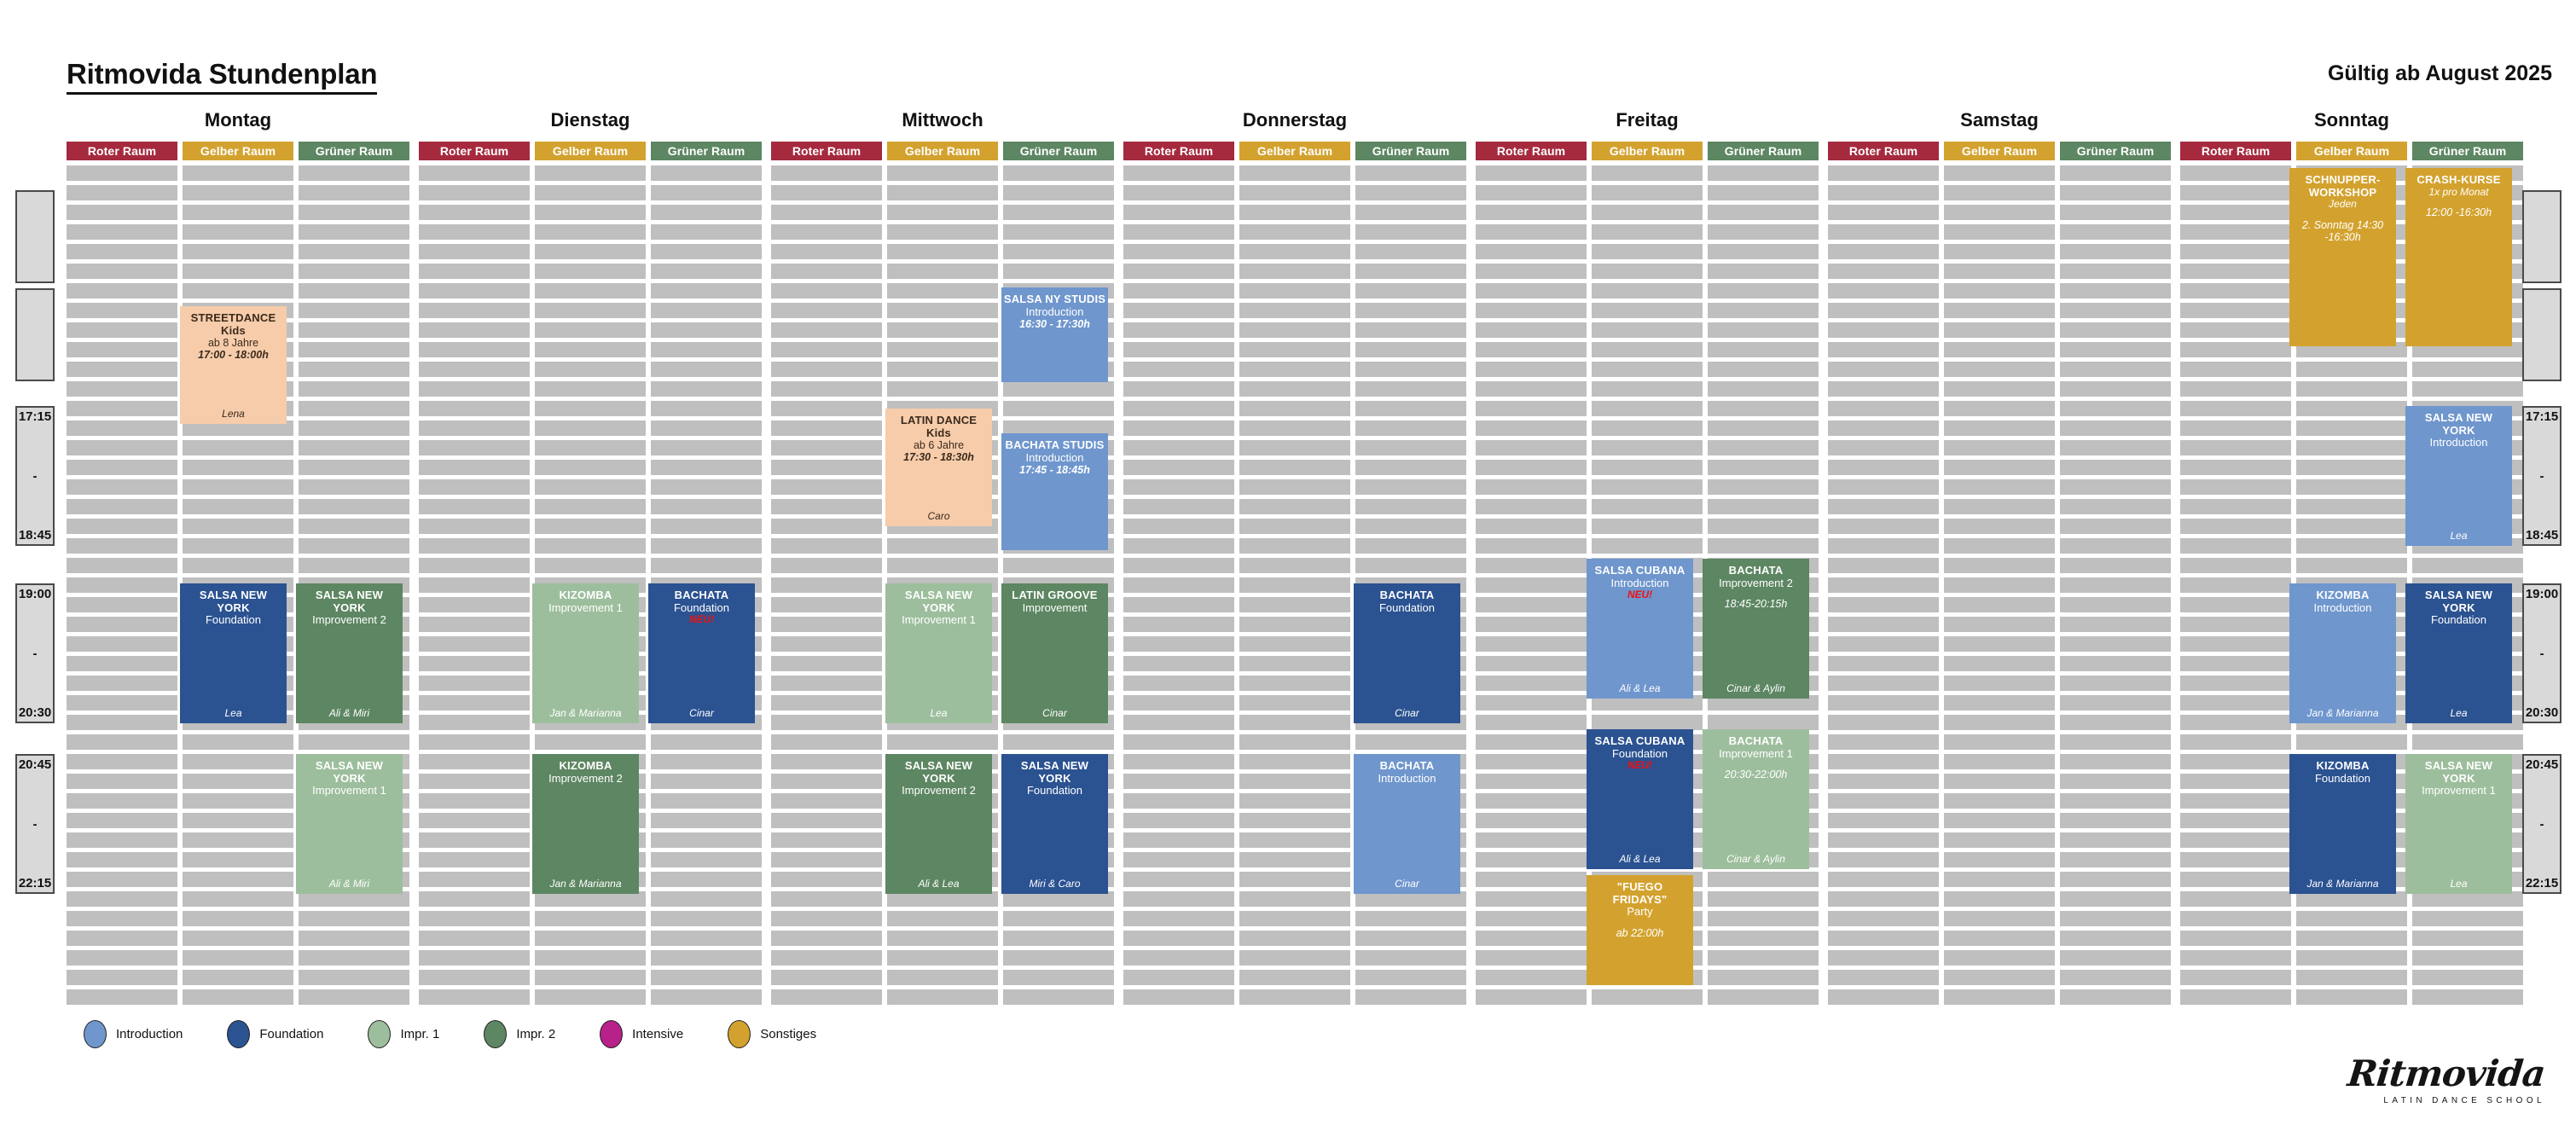 Image resolution: width=2576 pixels, height=1131 pixels. What do you see at coordinates (1054, 653) in the screenshot?
I see `class-block-mi-latin-groove: LATIN GROOVE Improvement Cinar` at bounding box center [1054, 653].